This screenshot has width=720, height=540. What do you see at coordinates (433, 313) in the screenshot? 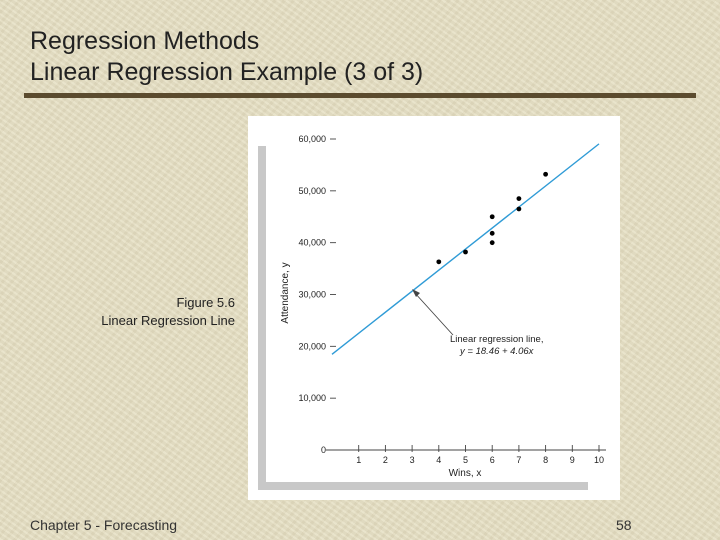
I see `annotation-arrow-shaft` at bounding box center [433, 313].